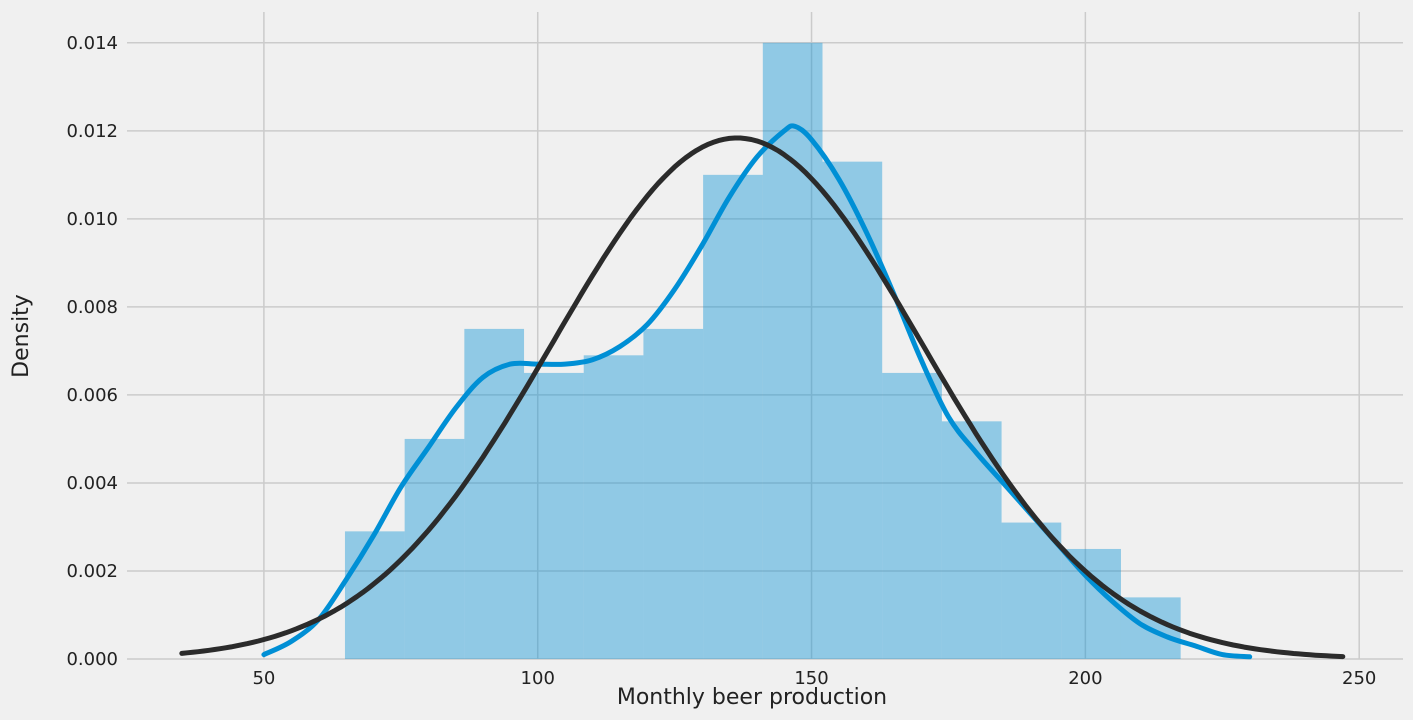 The height and width of the screenshot is (720, 1413). What do you see at coordinates (21, 336) in the screenshot?
I see `y-axis-label: Density` at bounding box center [21, 336].